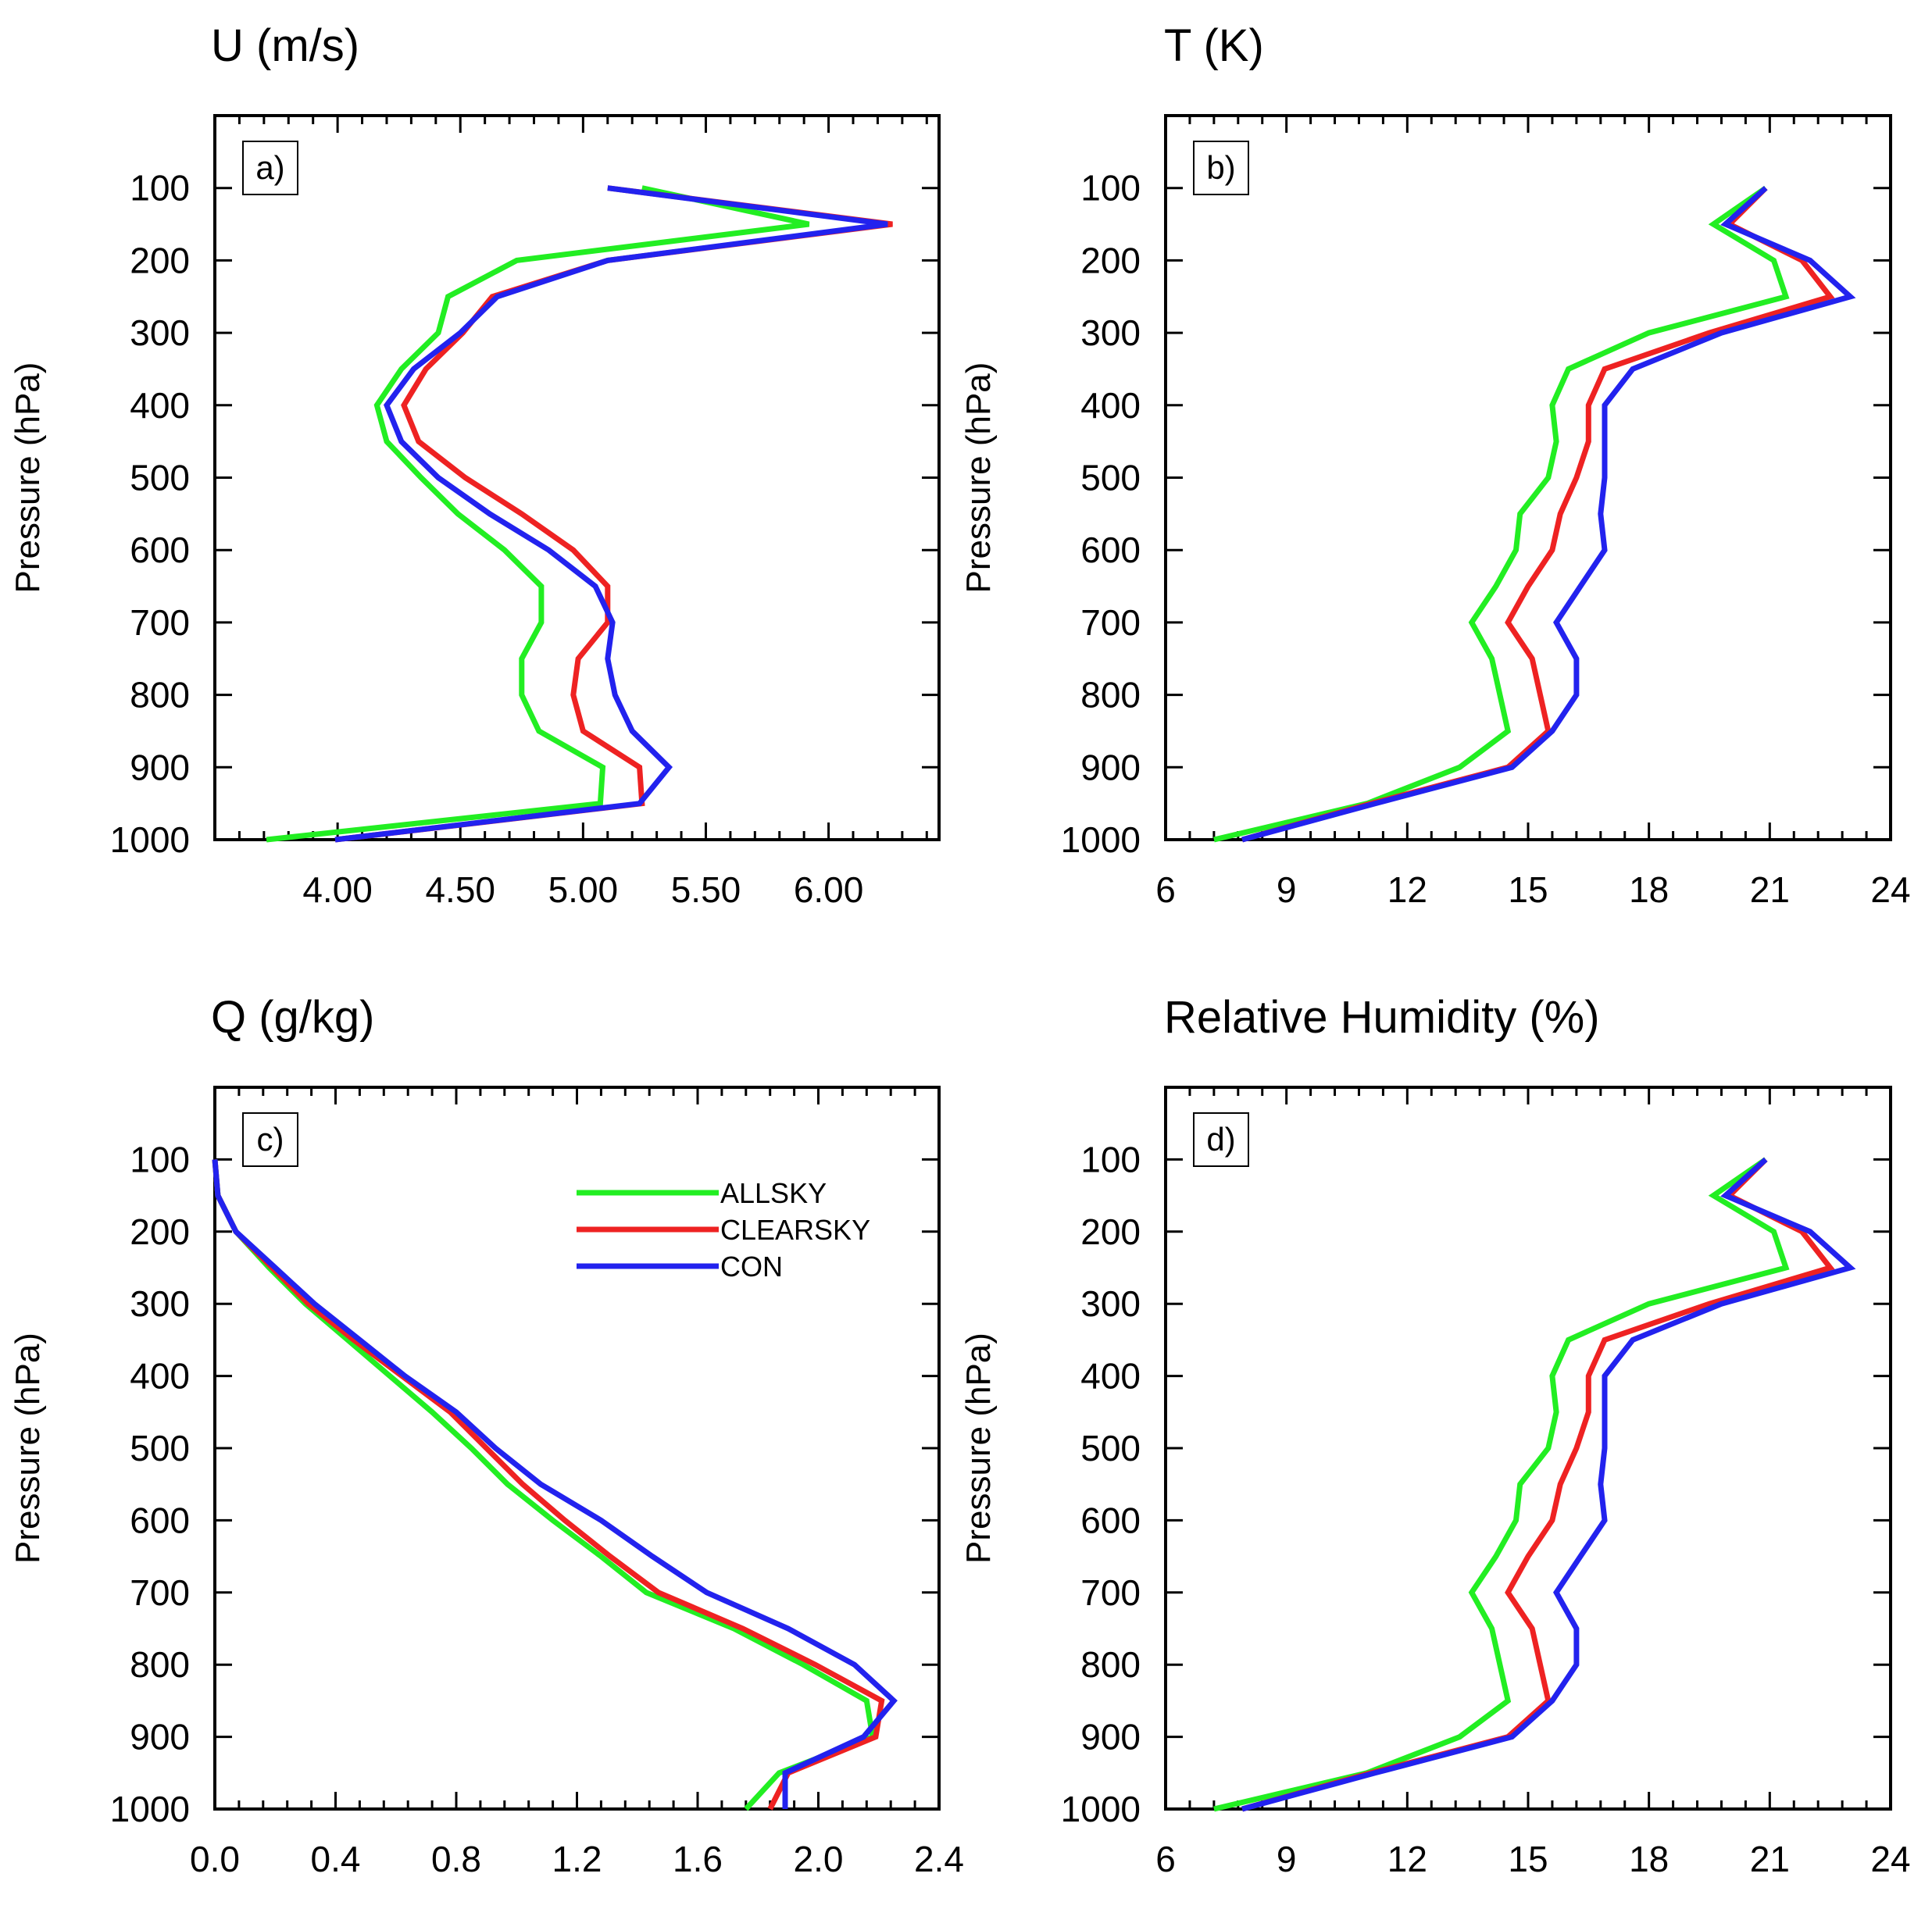 Image resolution: width=1932 pixels, height=1909 pixels. Describe the element at coordinates (460, 889) in the screenshot. I see `x-tick-label: 4.50` at that location.